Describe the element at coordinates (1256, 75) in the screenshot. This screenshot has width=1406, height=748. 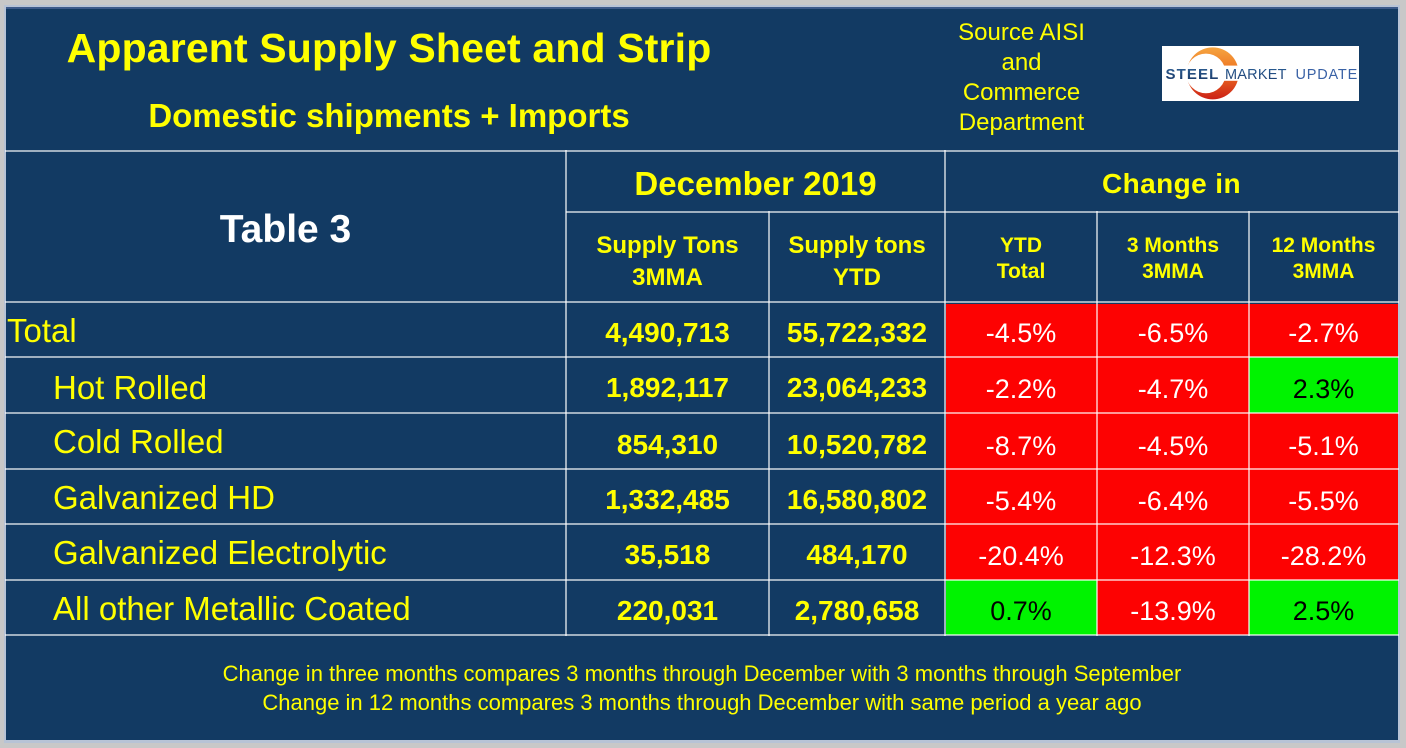
I see `svg-text: MARKET` at that location.